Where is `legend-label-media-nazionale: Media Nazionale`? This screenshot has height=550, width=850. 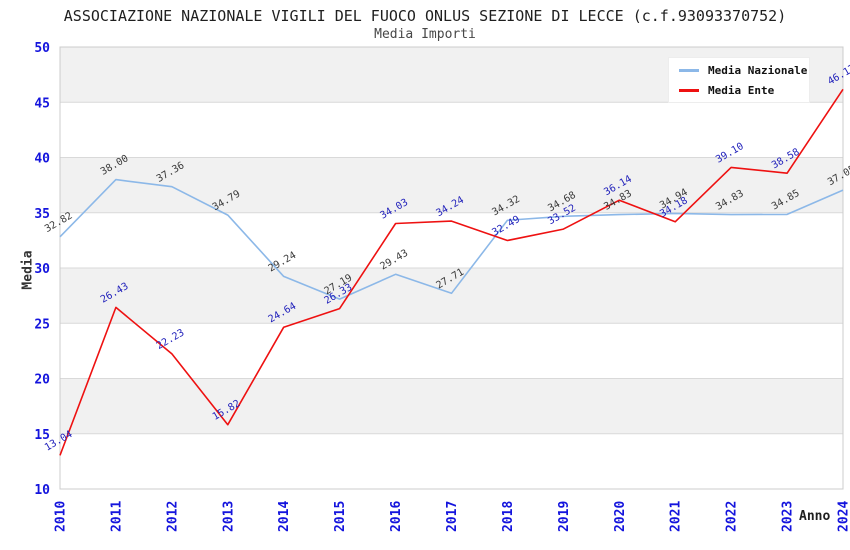 legend-label-media-nazionale: Media Nazionale is located at coordinates (758, 70).